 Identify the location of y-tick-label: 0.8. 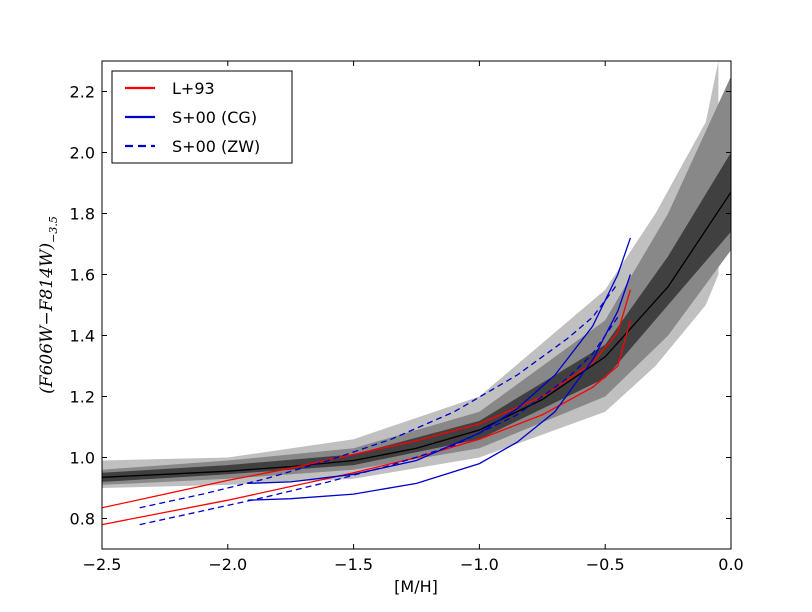
(82, 519).